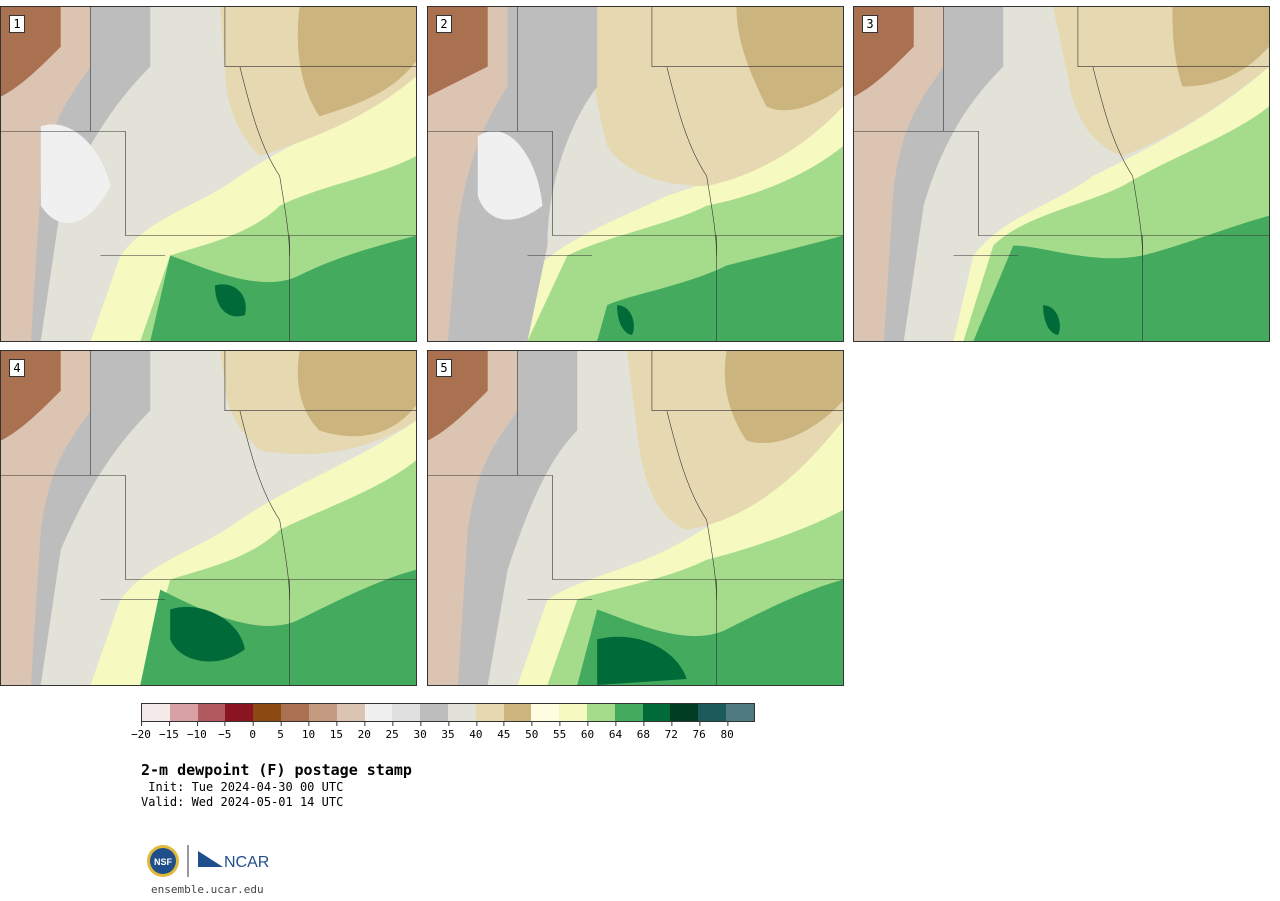 The height and width of the screenshot is (901, 1280). What do you see at coordinates (448, 731) in the screenshot?
I see `colorbar-tick-label: 35` at bounding box center [448, 731].